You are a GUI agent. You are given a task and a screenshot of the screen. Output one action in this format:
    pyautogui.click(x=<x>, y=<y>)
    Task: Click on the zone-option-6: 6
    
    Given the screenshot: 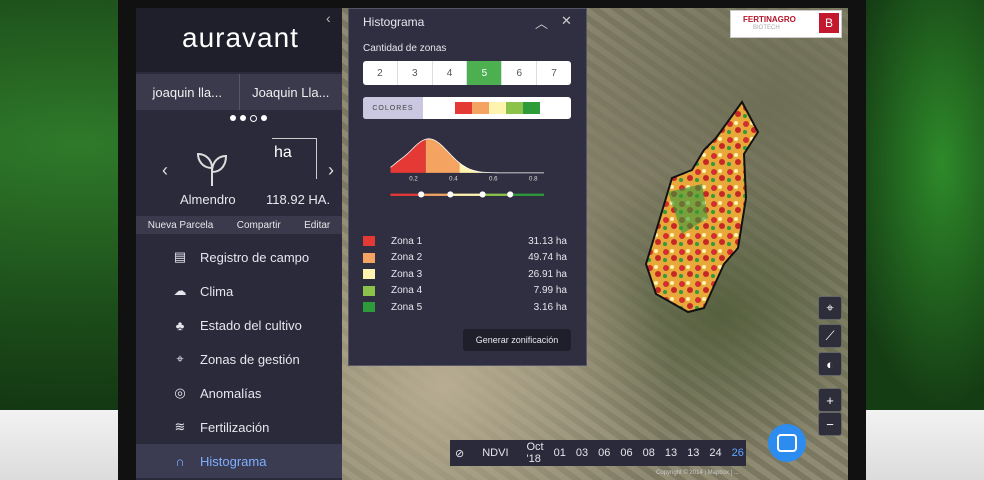 What is the action you would take?
    pyautogui.click(x=520, y=73)
    